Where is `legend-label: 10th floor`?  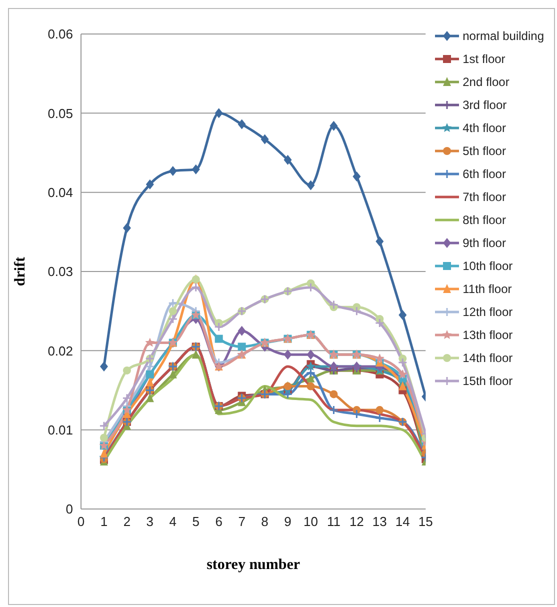 legend-label: 10th floor is located at coordinates (487, 265).